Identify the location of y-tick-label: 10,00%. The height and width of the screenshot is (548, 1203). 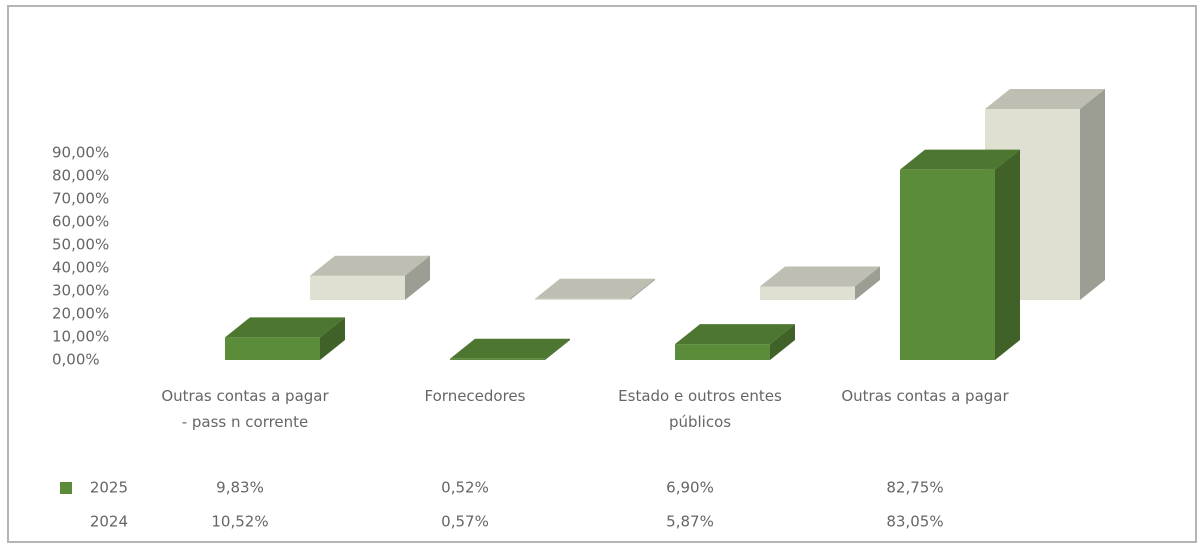
(80, 337).